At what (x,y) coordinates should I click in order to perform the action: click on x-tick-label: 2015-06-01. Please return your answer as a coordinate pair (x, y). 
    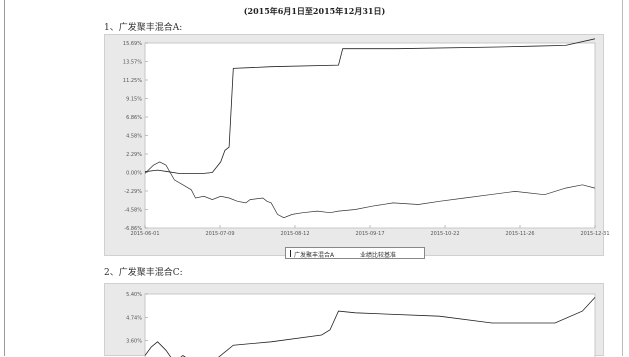
    Looking at the image, I should click on (144, 234).